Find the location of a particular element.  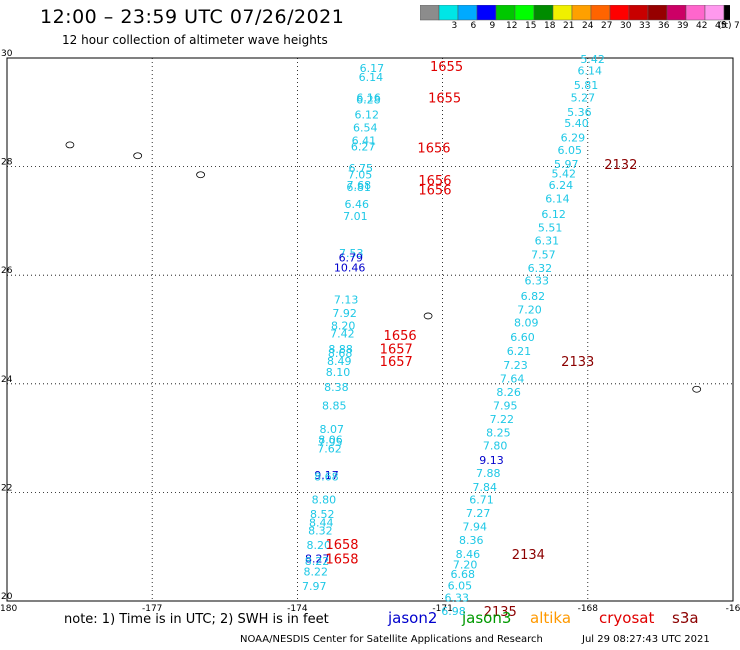

x-tick-label: -16 is located at coordinates (733, 609).